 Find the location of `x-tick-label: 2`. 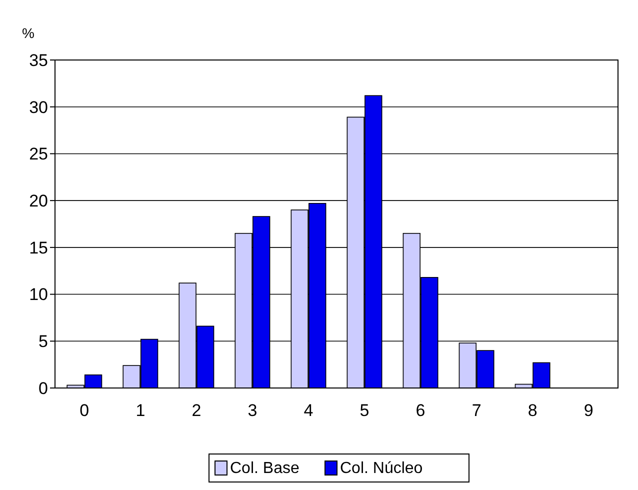

x-tick-label: 2 is located at coordinates (197, 410).